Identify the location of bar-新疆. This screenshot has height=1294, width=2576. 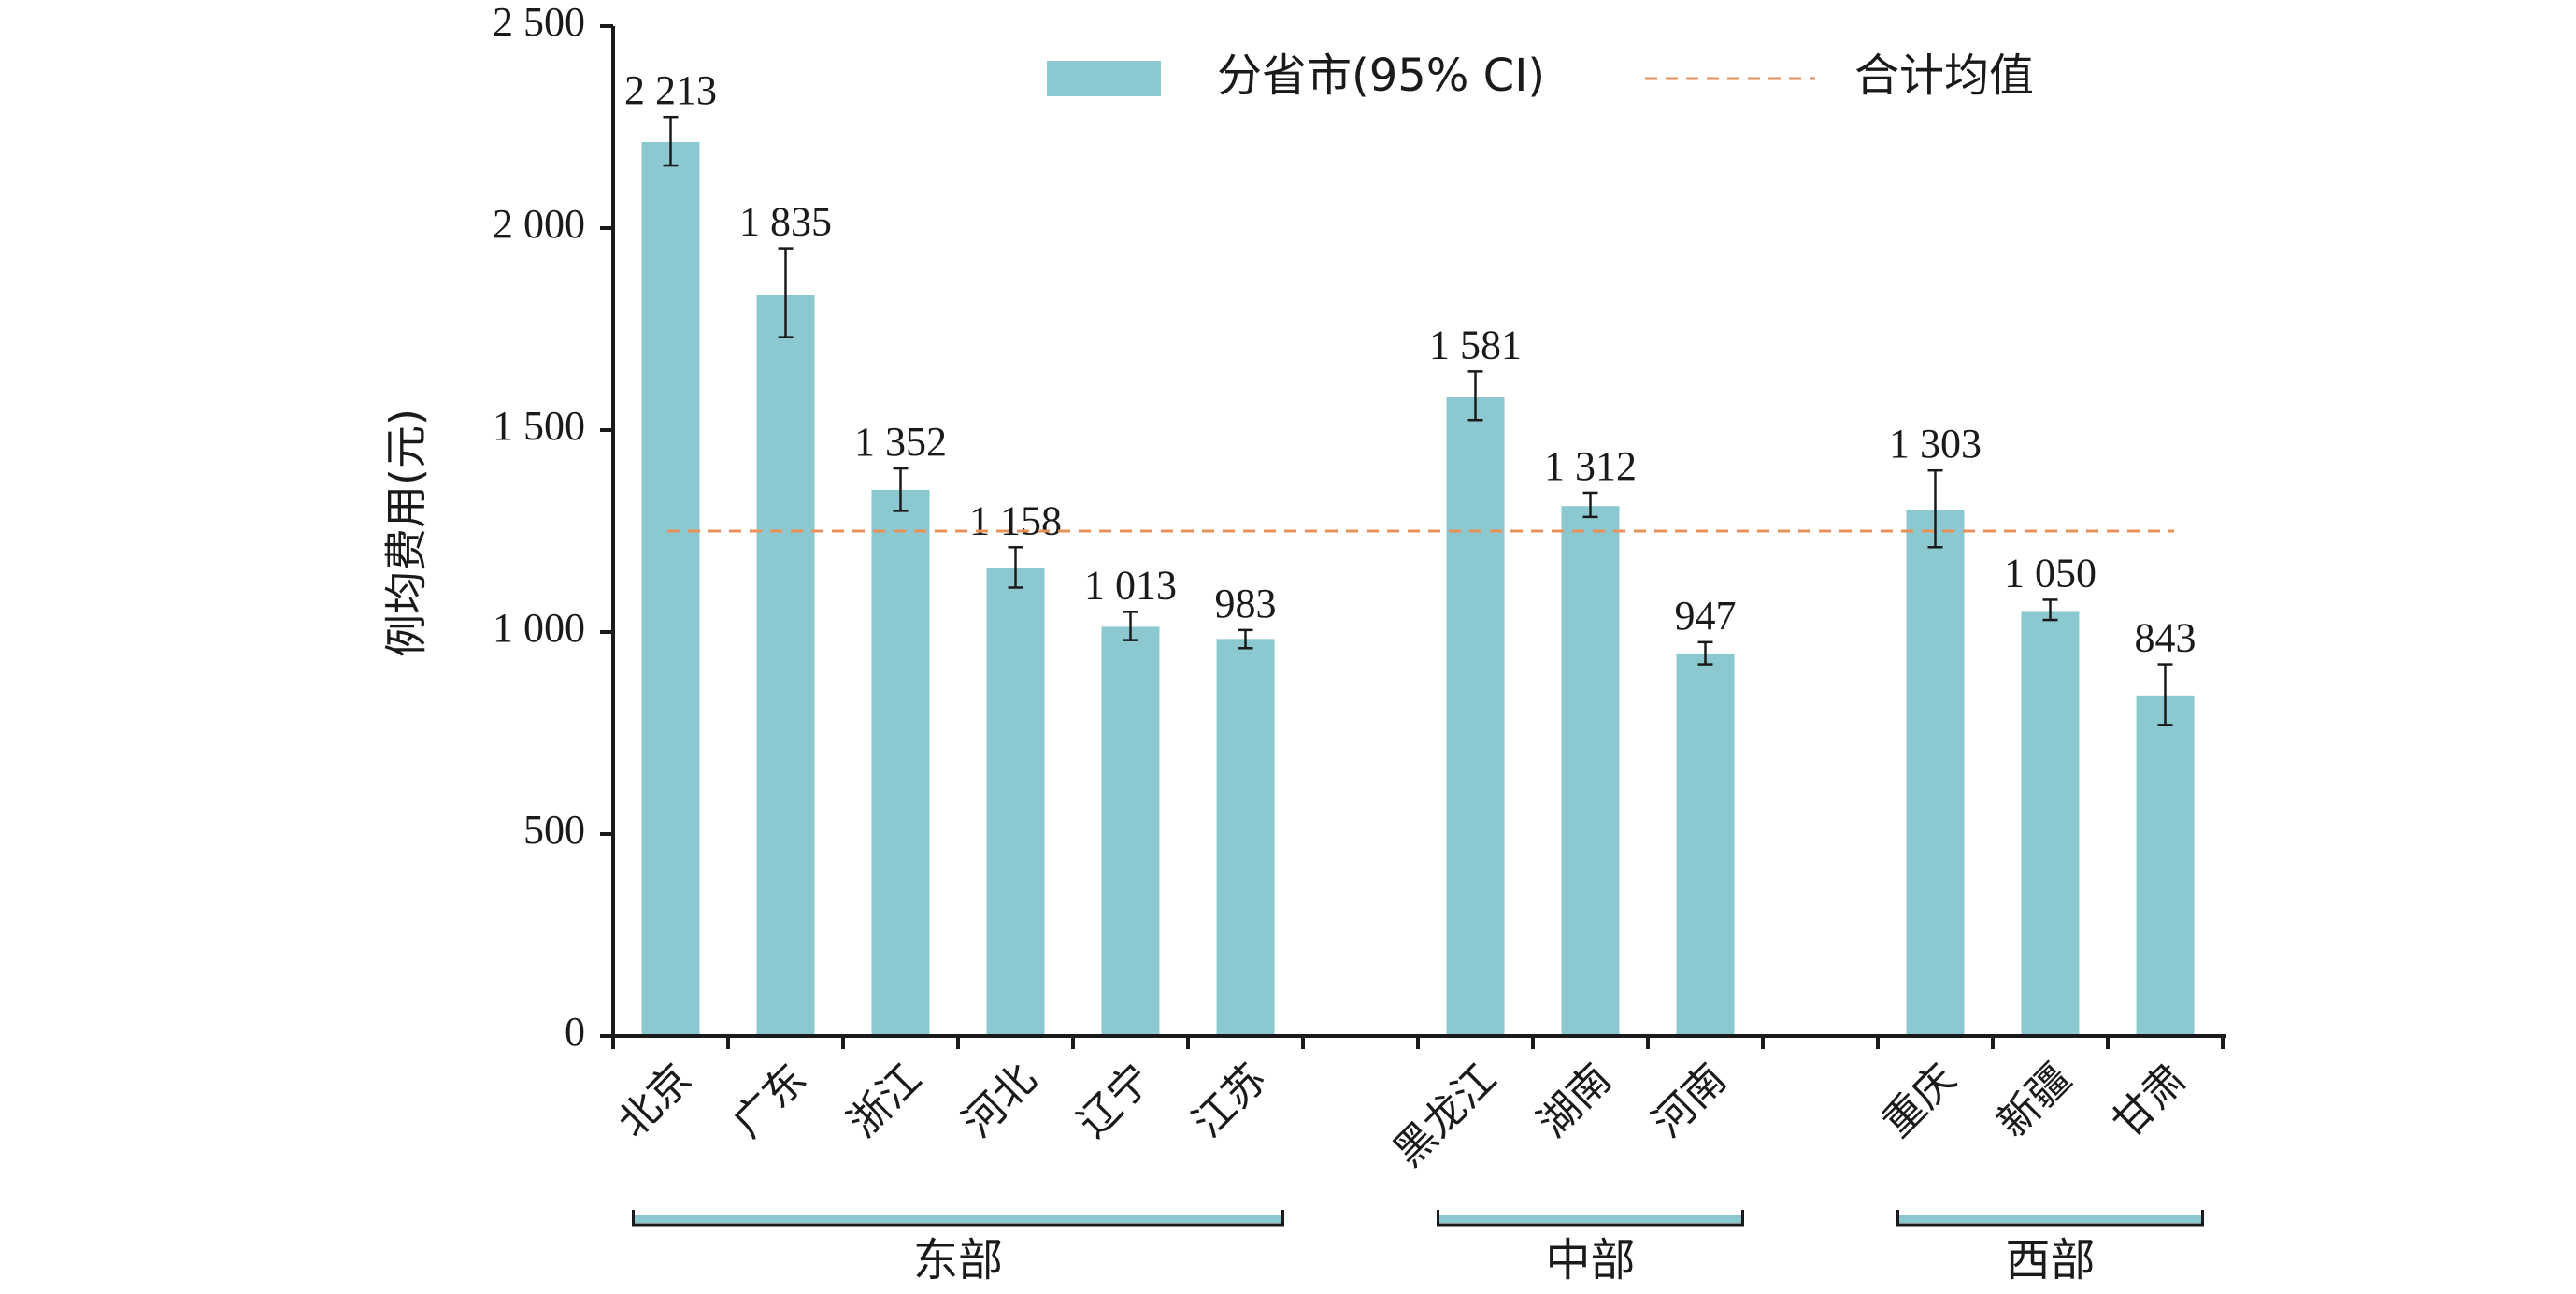
(2050, 823).